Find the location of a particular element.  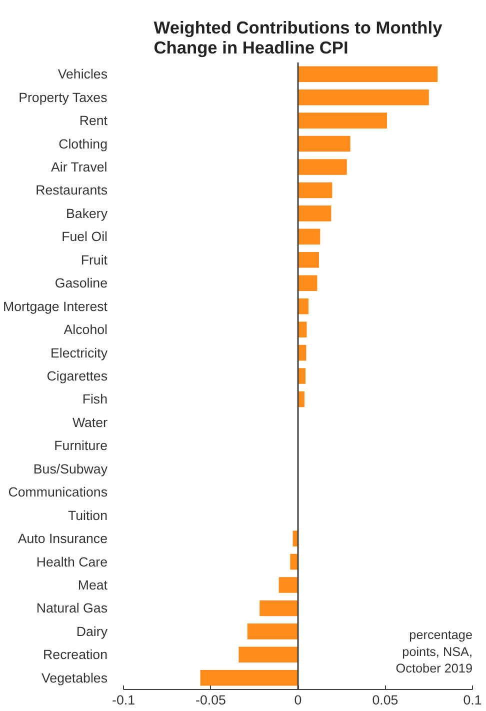

y-tick-label: Rent is located at coordinates (93, 120).